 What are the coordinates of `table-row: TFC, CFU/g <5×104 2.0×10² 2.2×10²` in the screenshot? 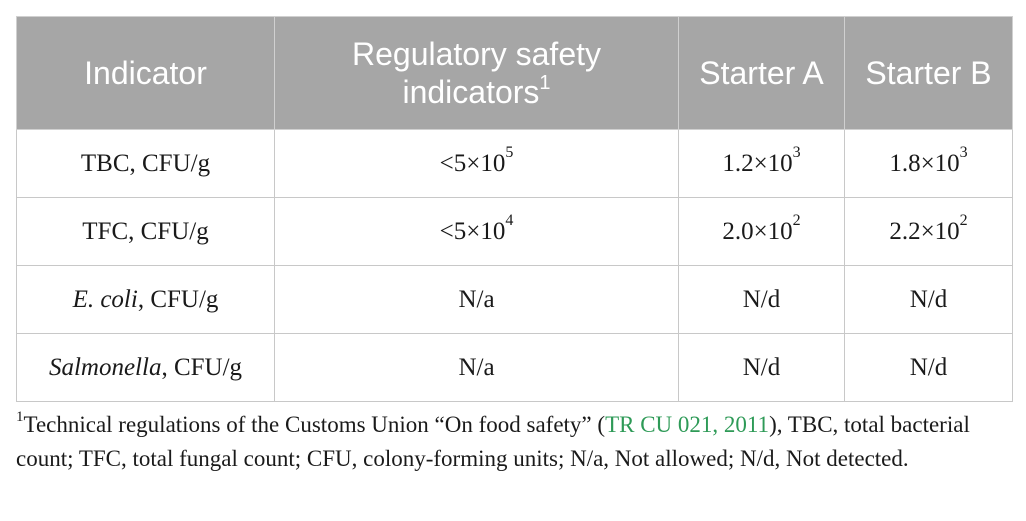 It's located at (514, 231).